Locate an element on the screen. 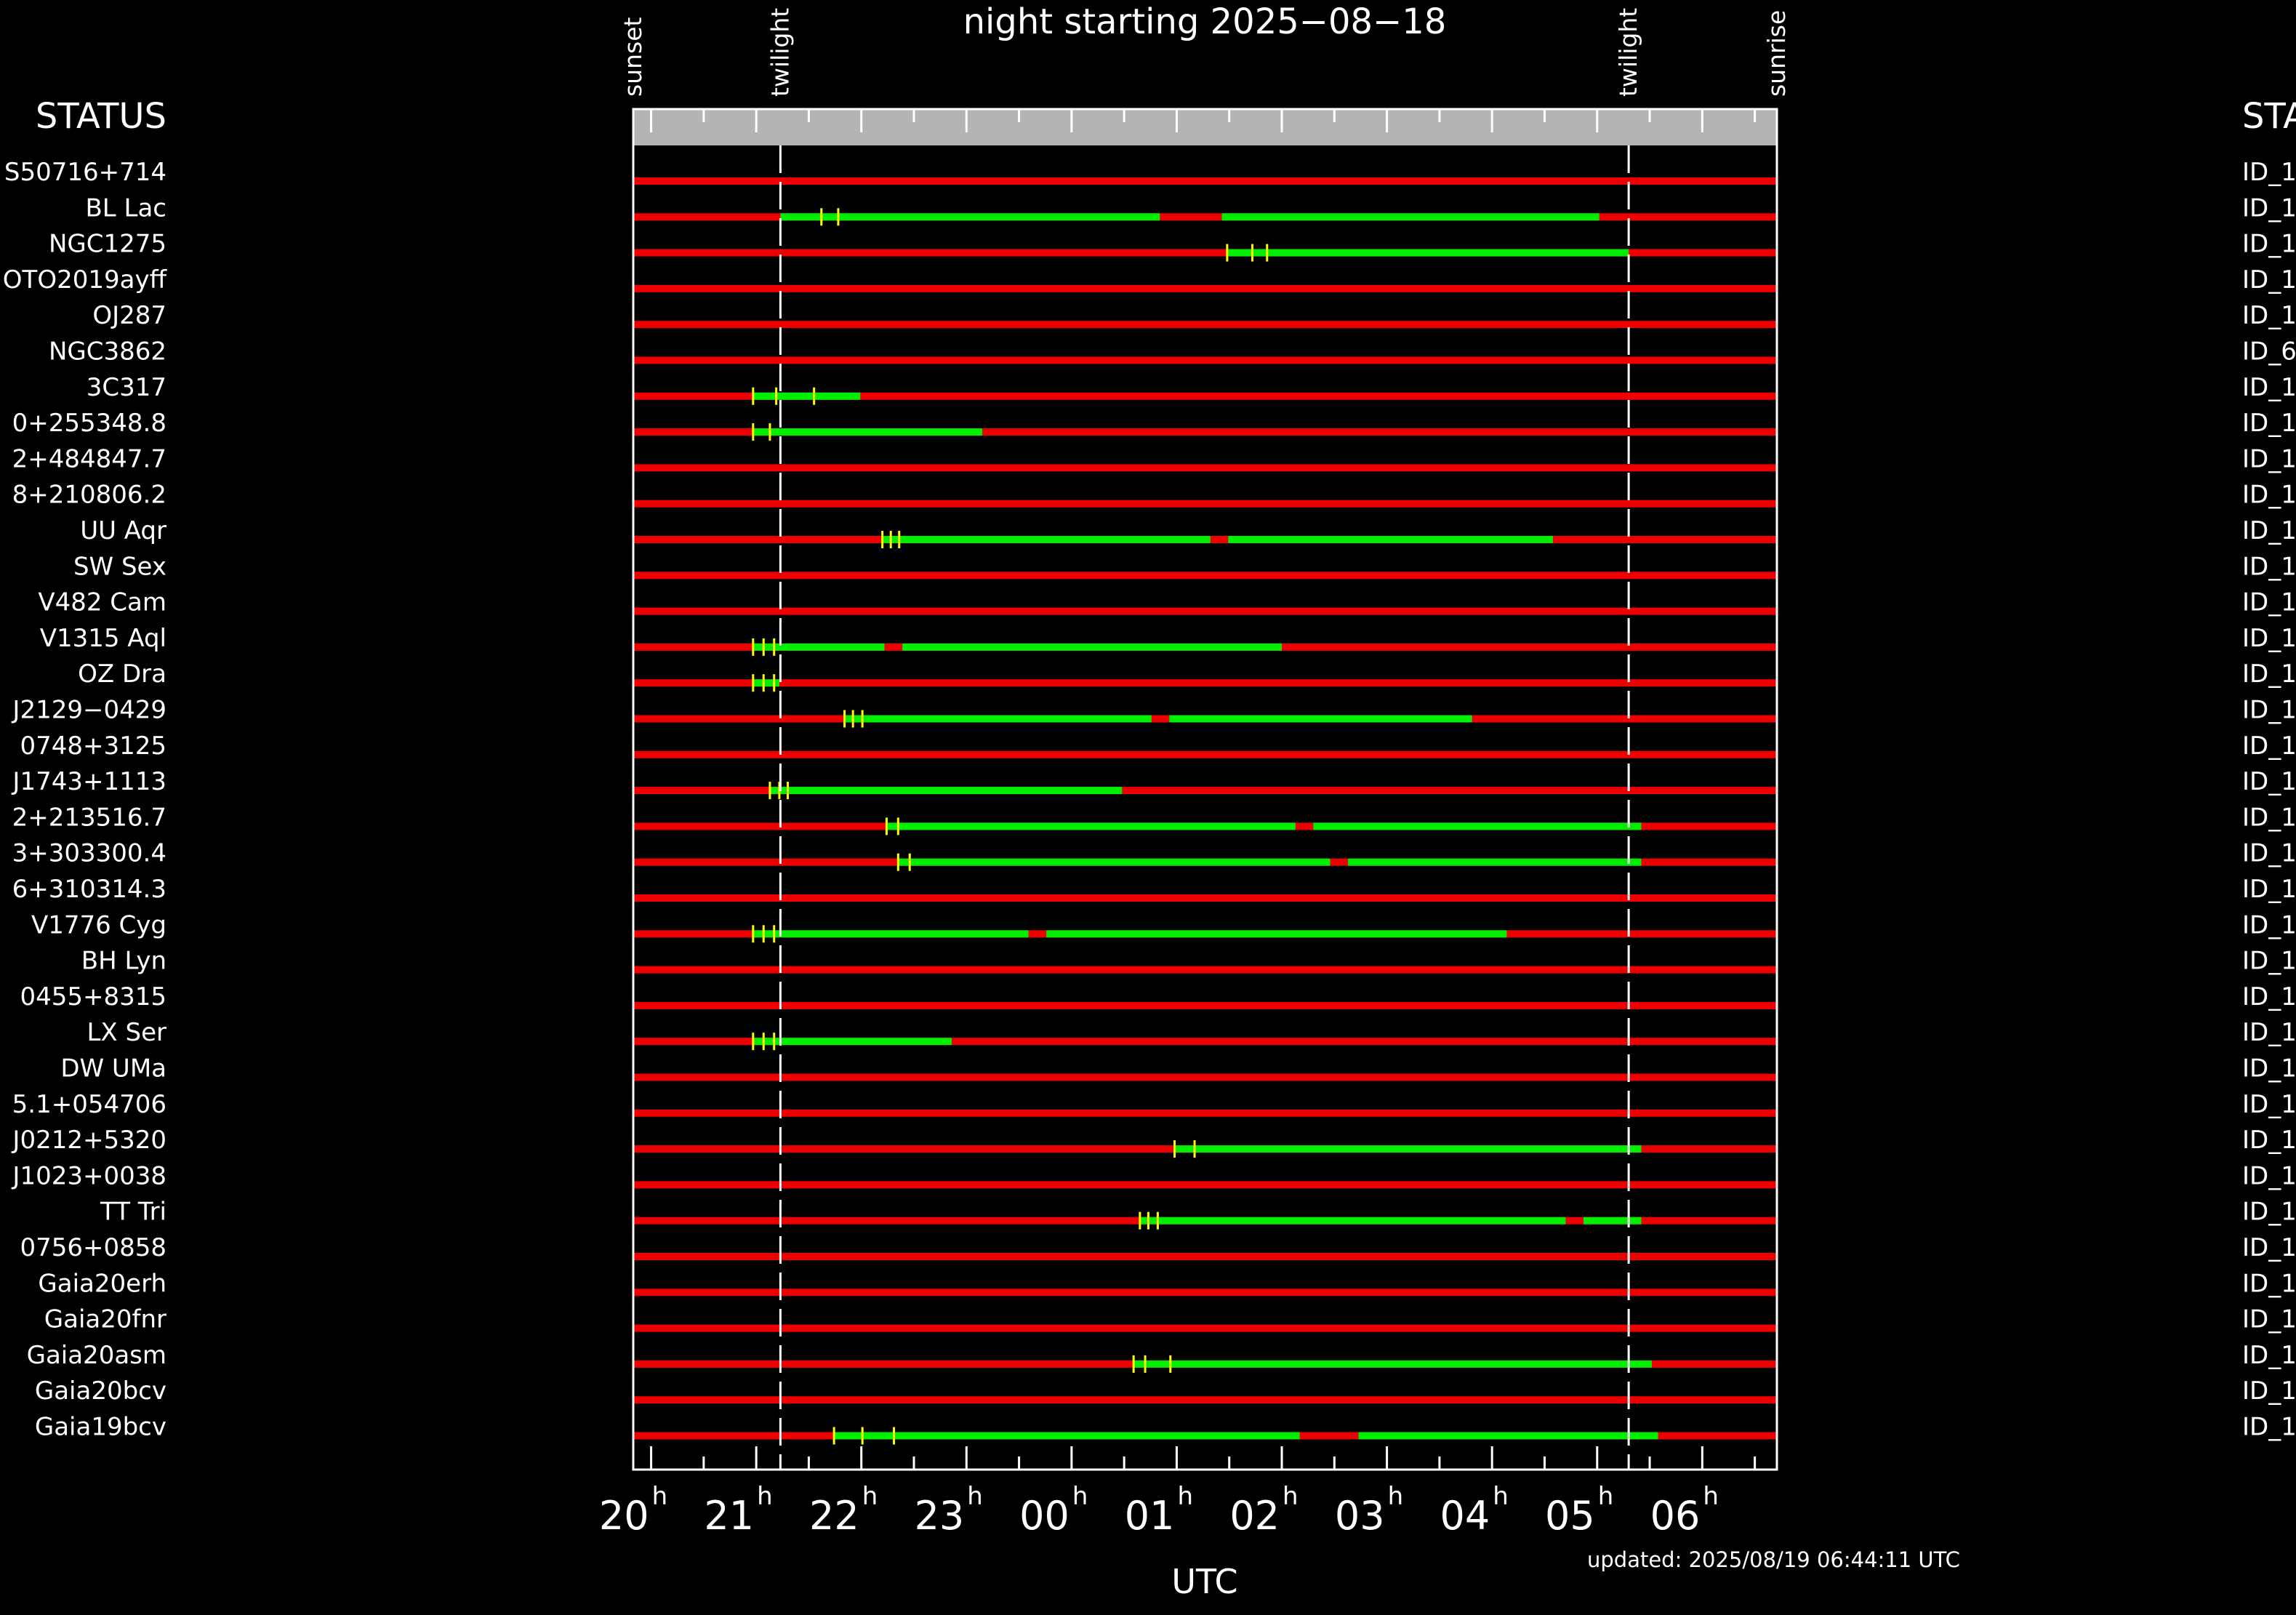 Image resolution: width=2296 pixels, height=1615 pixels. target-name: OTO2019ayff is located at coordinates (85, 279).